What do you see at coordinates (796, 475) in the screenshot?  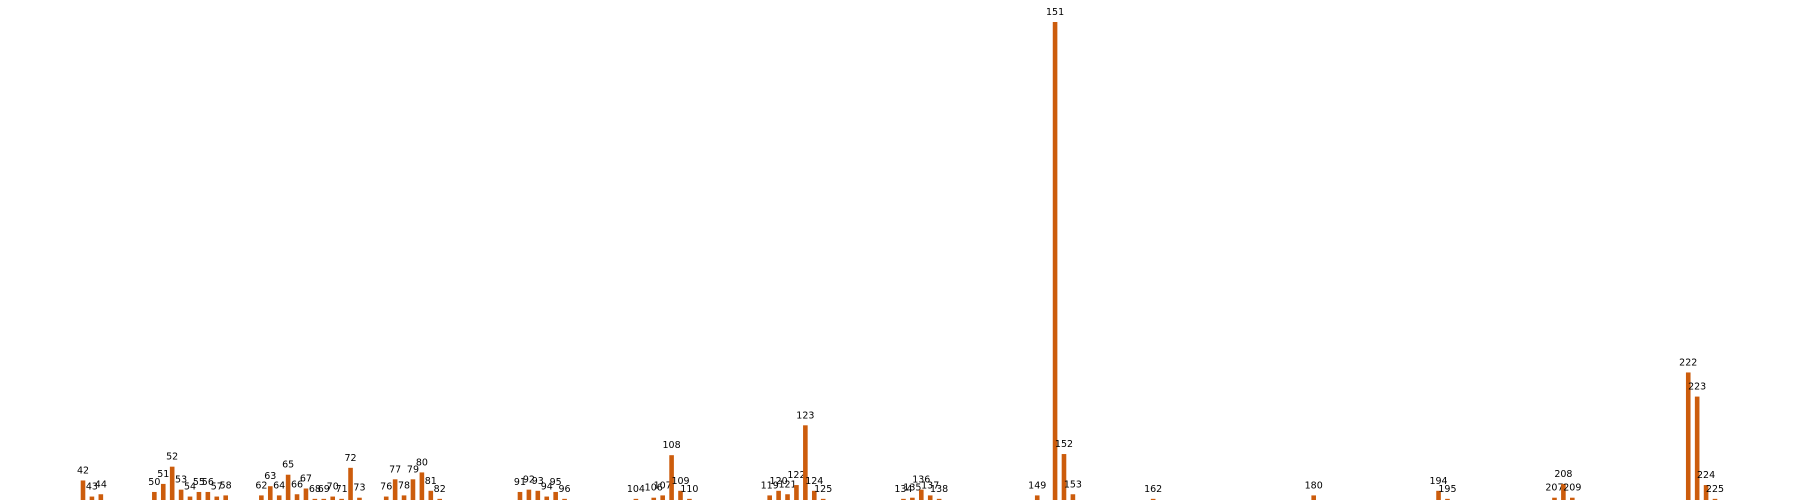 I see `bar-label: 122` at bounding box center [796, 475].